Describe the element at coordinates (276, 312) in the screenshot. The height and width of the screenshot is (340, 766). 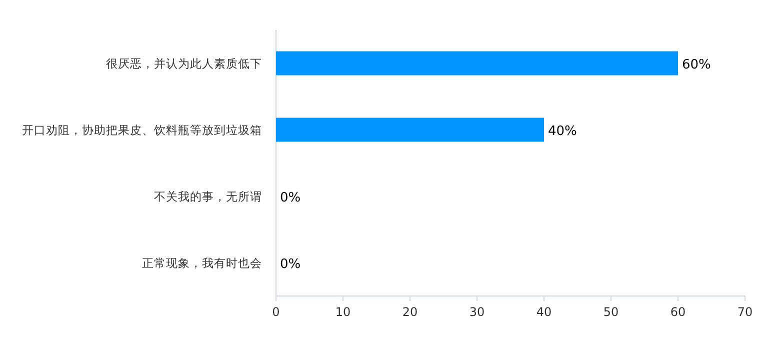
I see `x-tick-label: 0` at that location.